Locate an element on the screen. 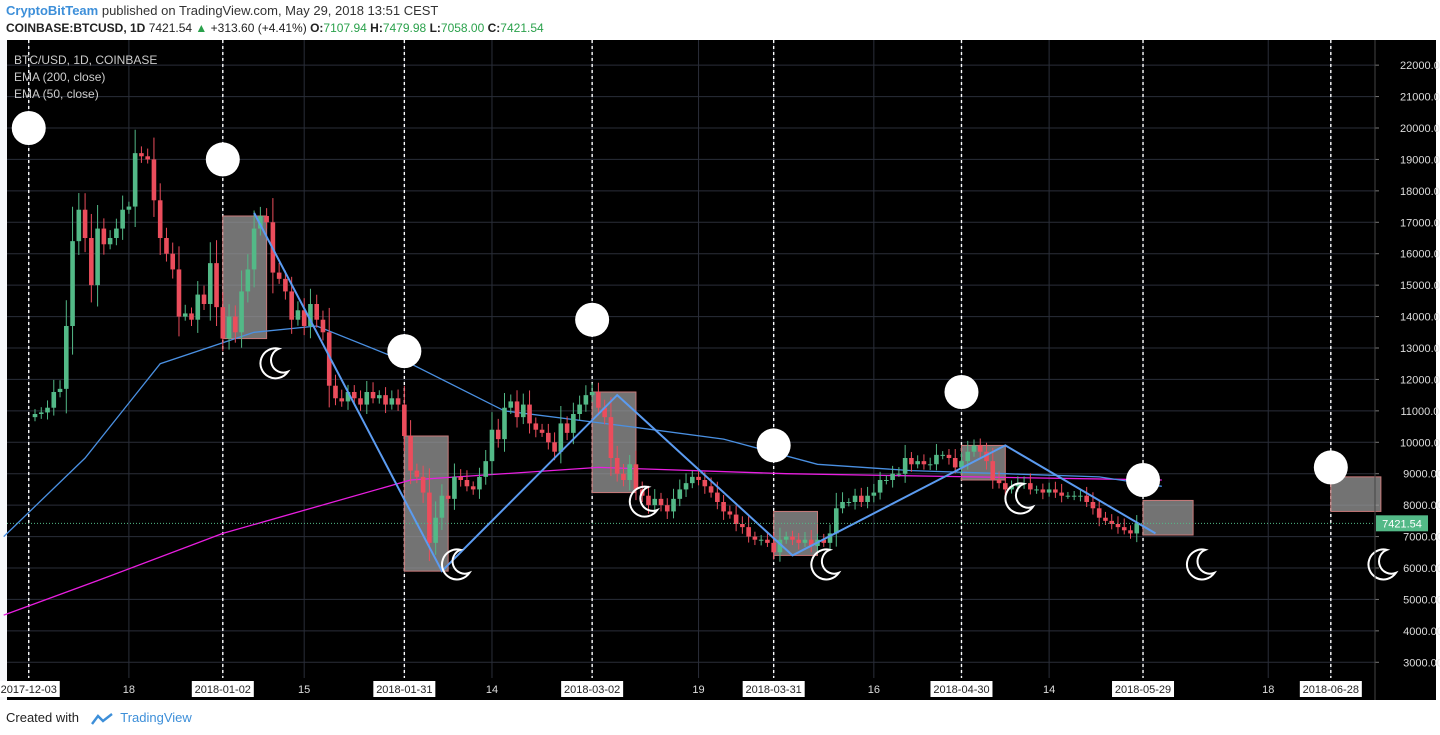 This screenshot has height=735, width=1440. y-tick-label: 14000.00 is located at coordinates (1420, 318).